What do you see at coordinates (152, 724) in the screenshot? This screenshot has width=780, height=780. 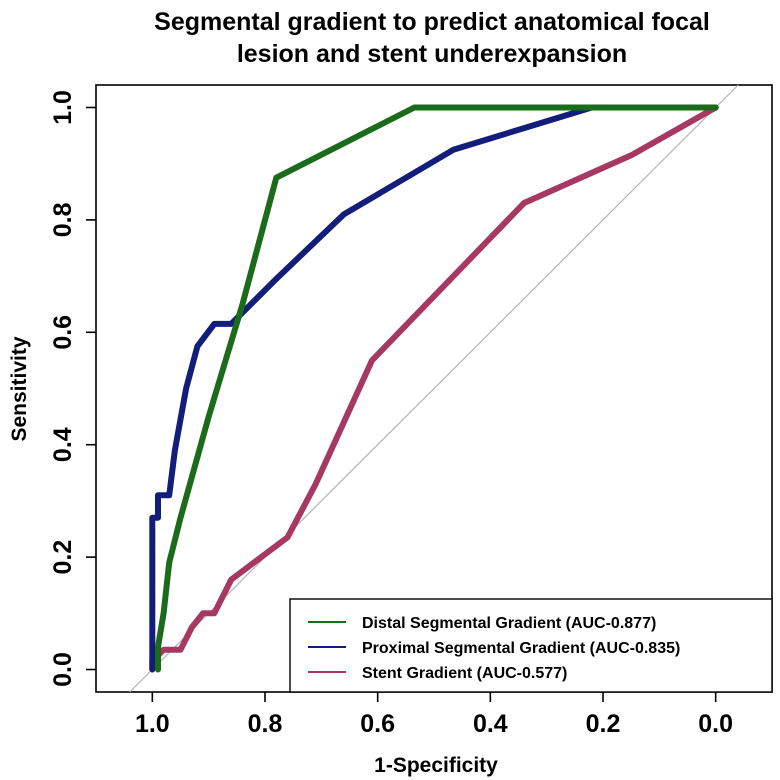 I see `x-tick-label: 1.0` at bounding box center [152, 724].